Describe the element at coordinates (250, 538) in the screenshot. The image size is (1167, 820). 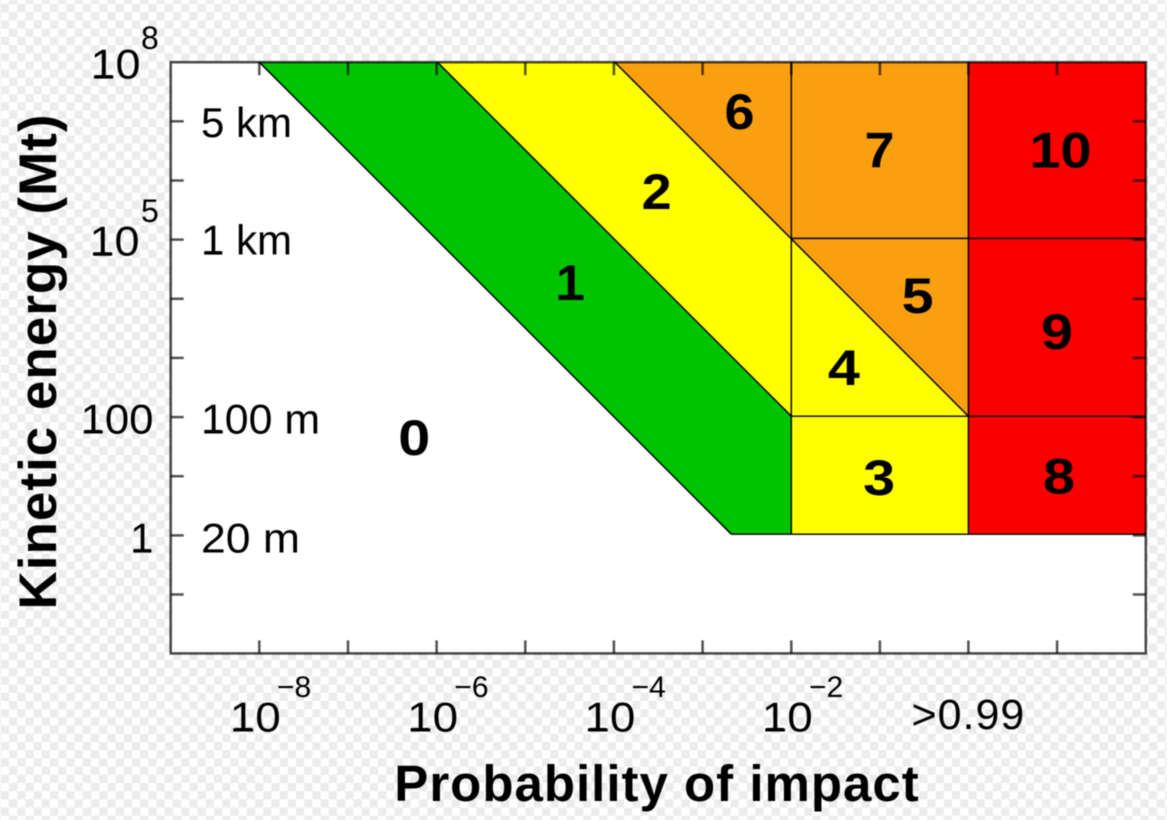
I see `svg-text: 20 m` at that location.